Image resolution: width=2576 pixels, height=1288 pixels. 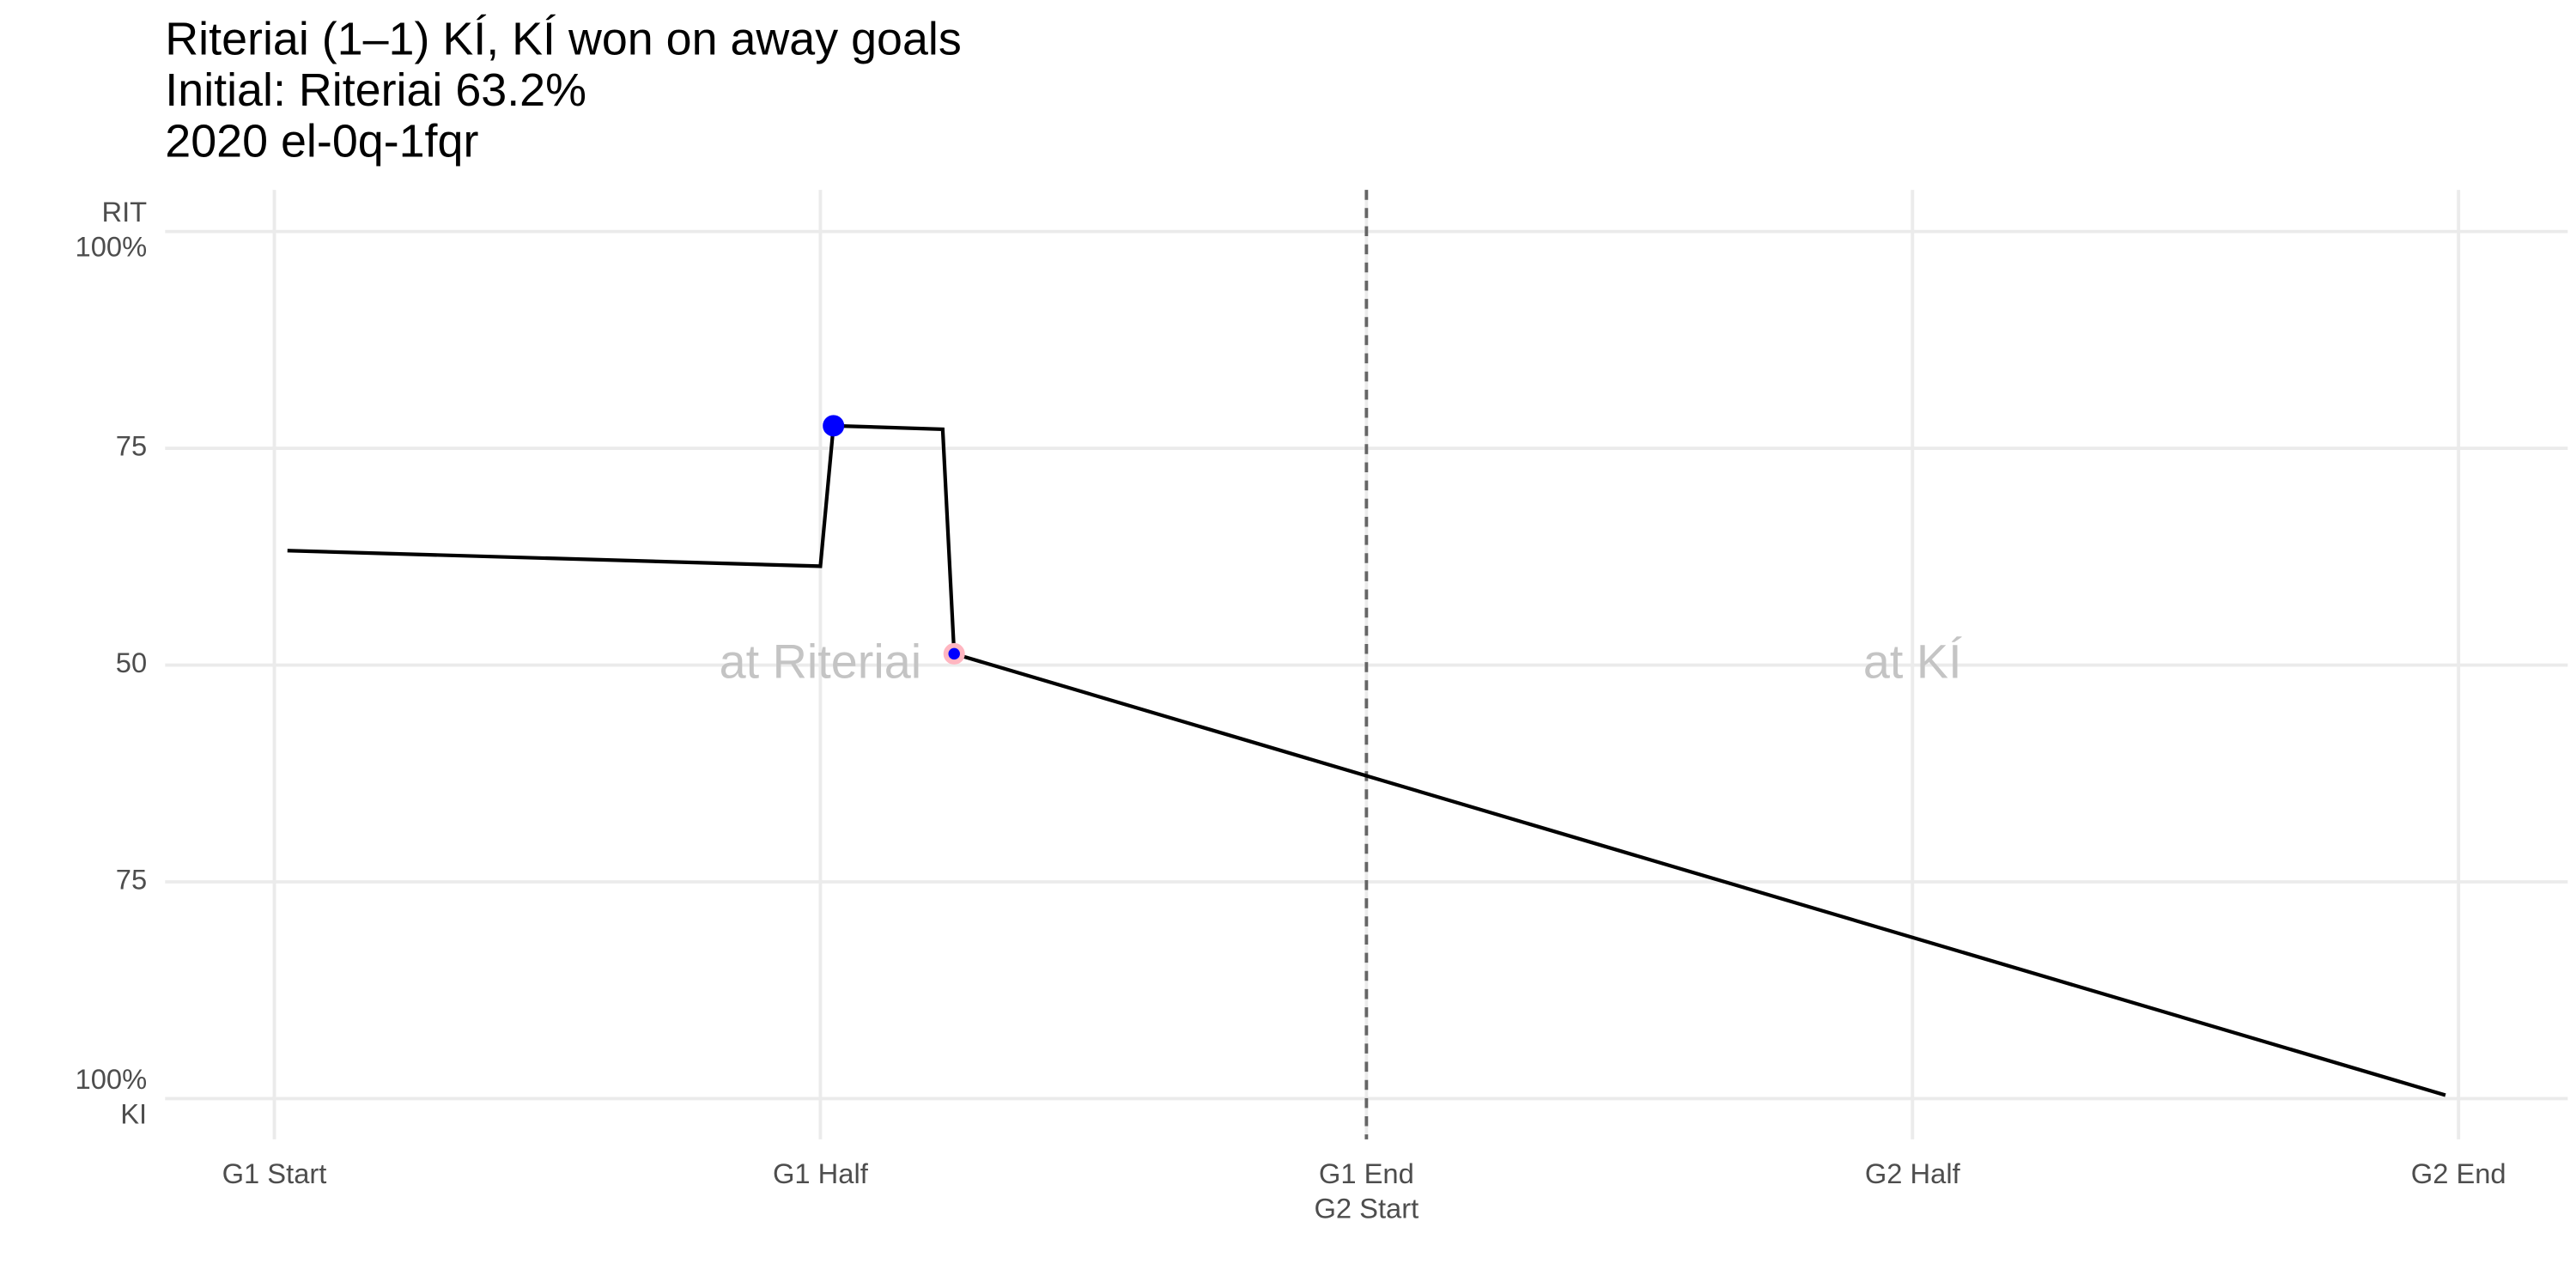 I want to click on x-tick-label: G2 Start, so click(x=1367, y=1208).